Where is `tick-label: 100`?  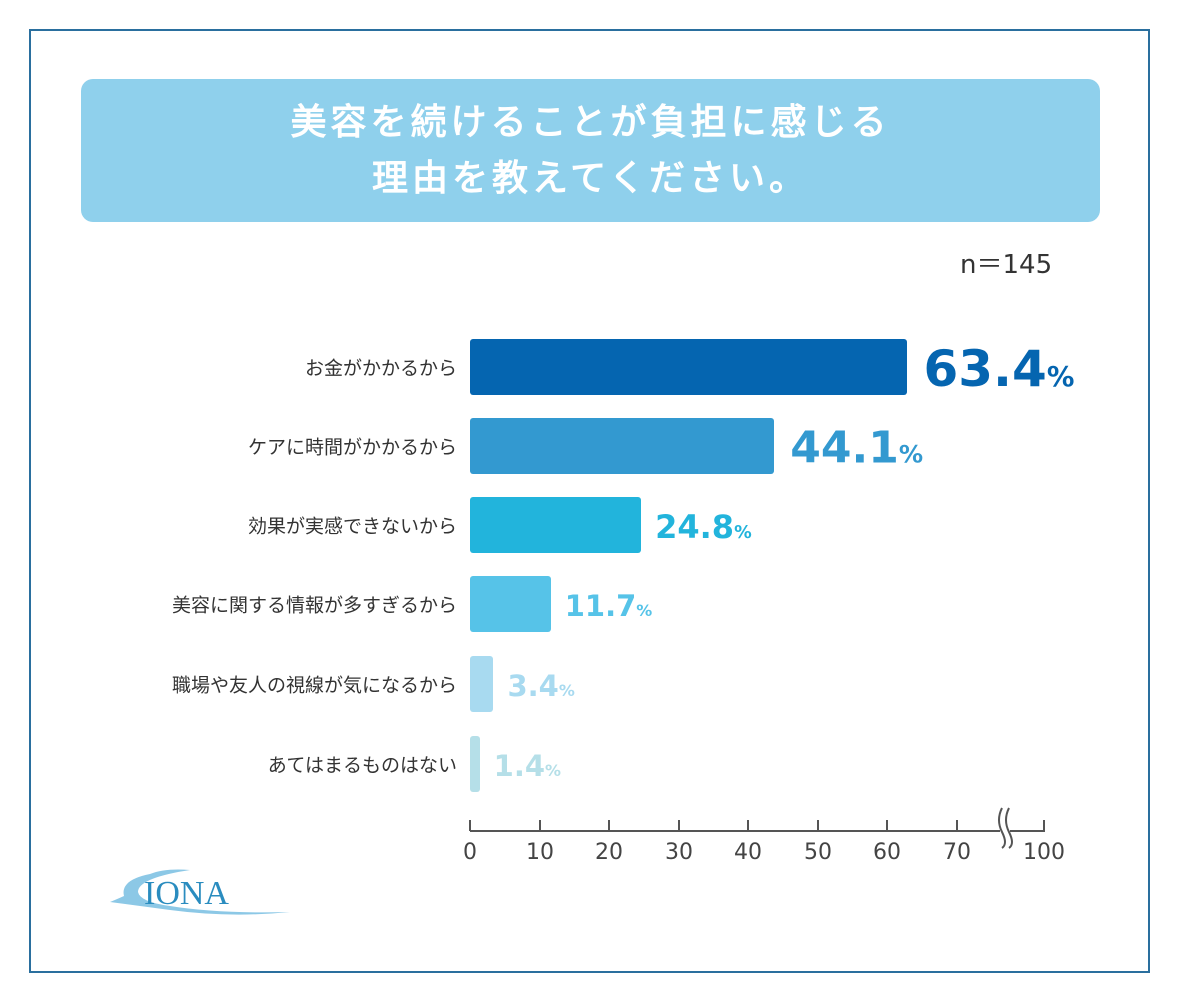
tick-label: 100 is located at coordinates (1044, 852).